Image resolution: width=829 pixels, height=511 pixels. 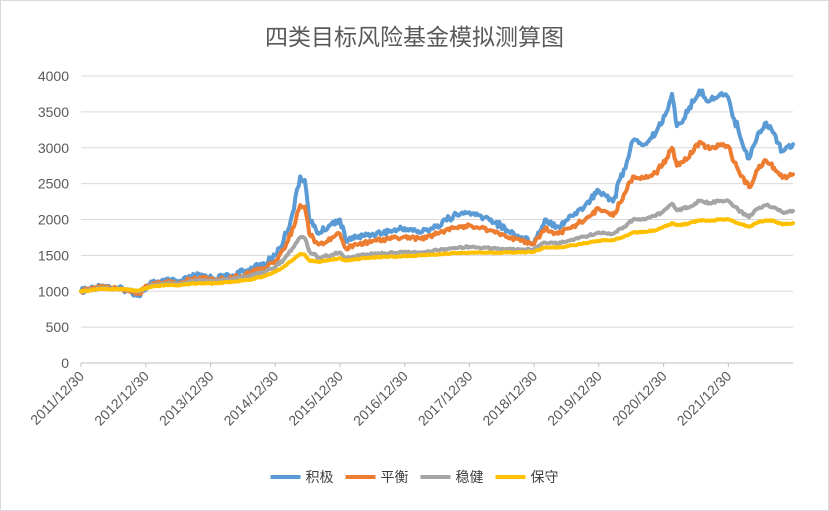 I want to click on legend-item: 积极, so click(x=302, y=478).